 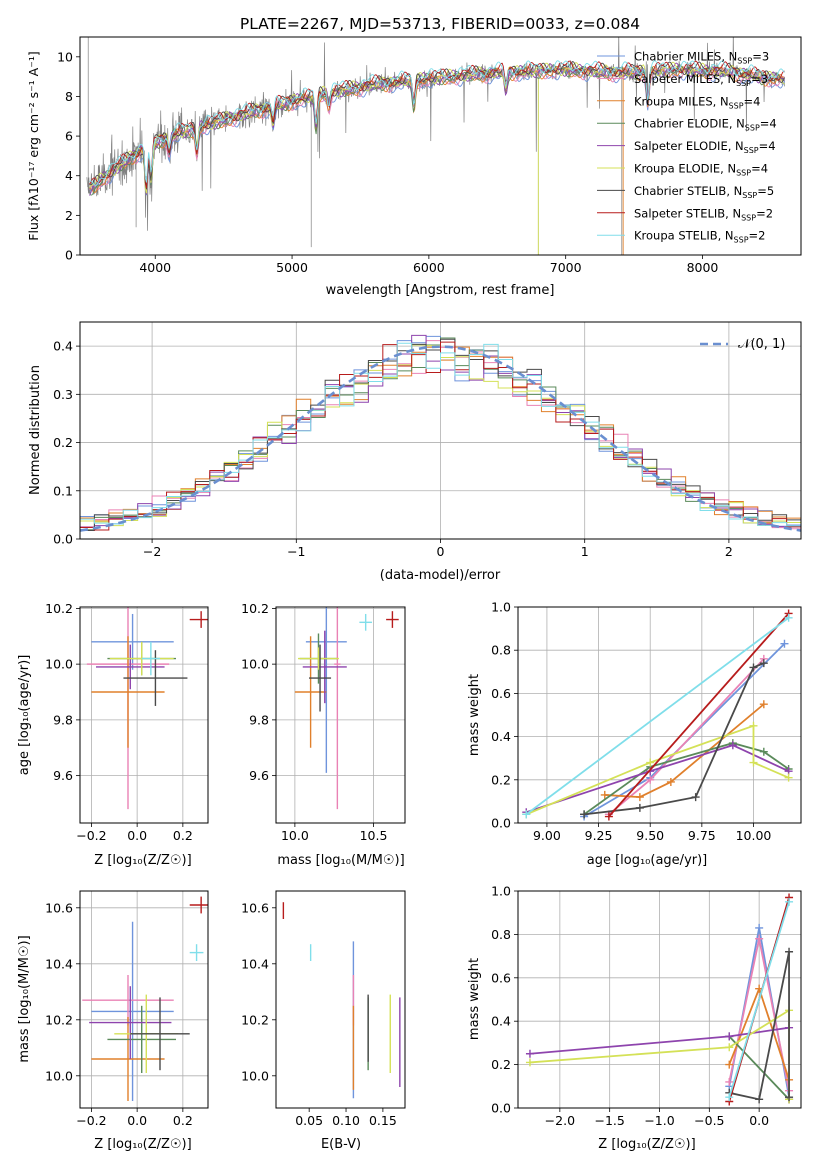 What do you see at coordinates (659, 1120) in the screenshot?
I see `x-tick-label: −1.0` at bounding box center [659, 1120].